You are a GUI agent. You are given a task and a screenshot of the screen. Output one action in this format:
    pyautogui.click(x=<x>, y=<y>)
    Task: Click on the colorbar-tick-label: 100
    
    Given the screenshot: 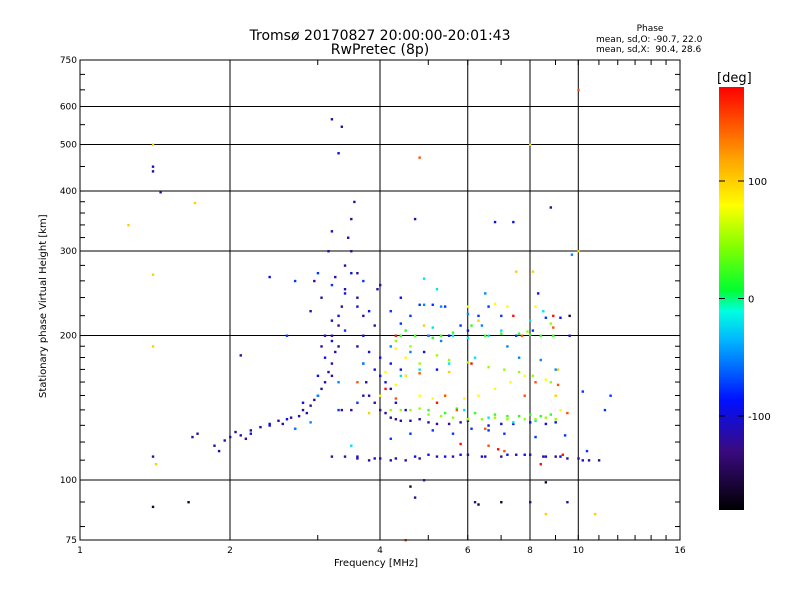 What is the action you would take?
    pyautogui.click(x=757, y=182)
    